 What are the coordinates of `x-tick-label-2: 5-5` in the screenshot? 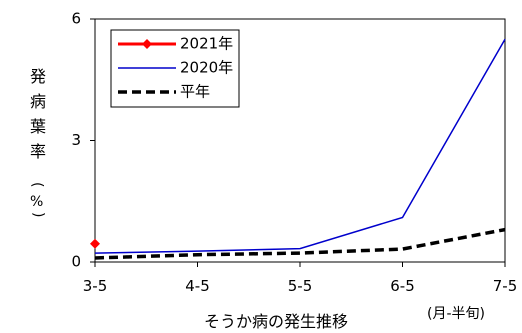 It's located at (300, 286).